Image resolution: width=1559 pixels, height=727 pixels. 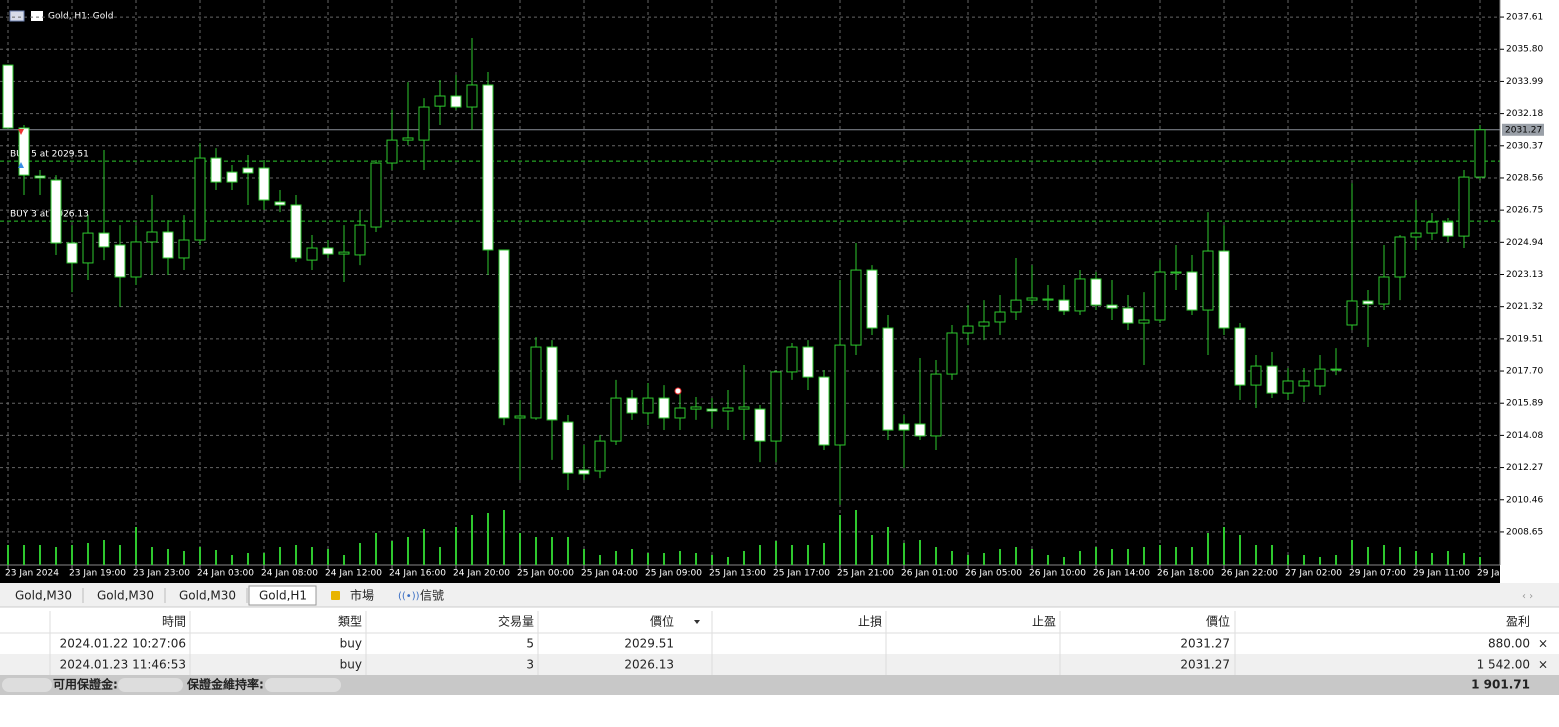 I want to click on column-header: 類型, so click(x=350, y=622).